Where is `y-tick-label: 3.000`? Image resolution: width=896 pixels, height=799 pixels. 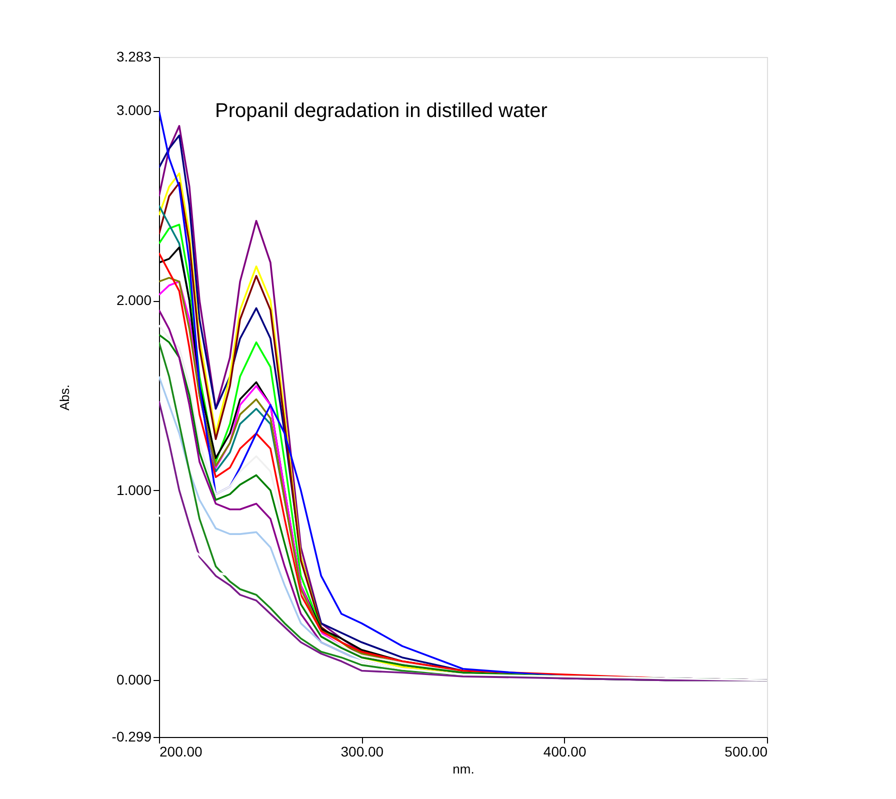
y-tick-label: 3.000 is located at coordinates (134, 110).